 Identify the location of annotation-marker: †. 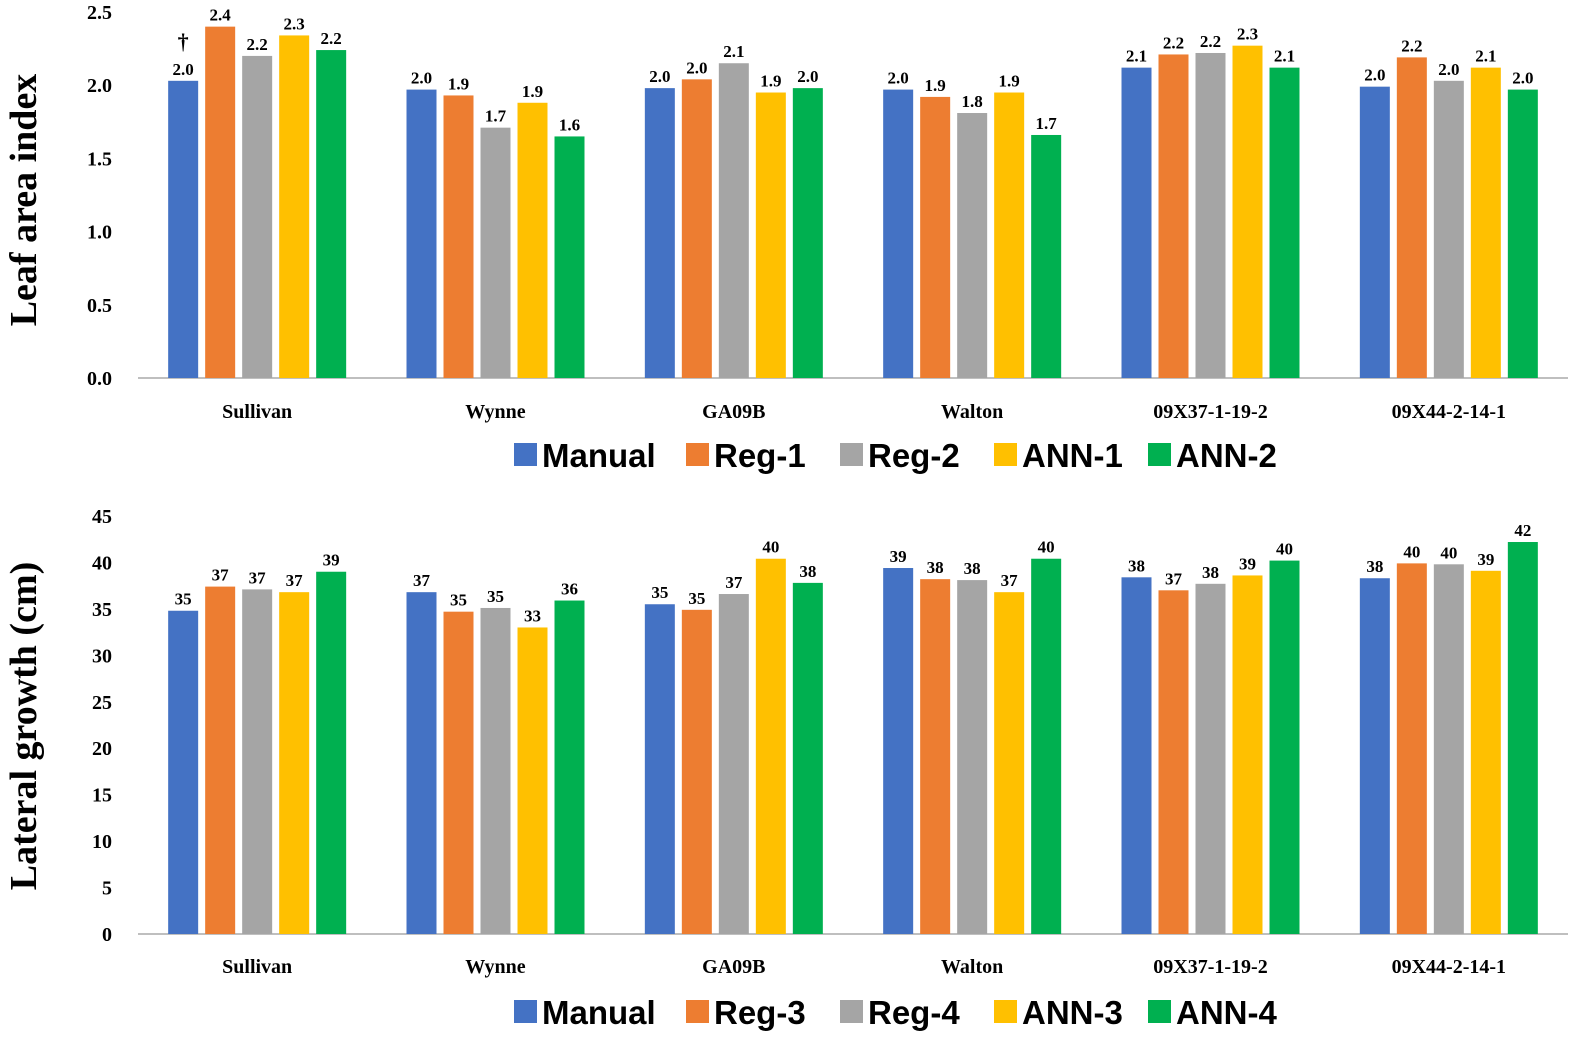
(183, 41).